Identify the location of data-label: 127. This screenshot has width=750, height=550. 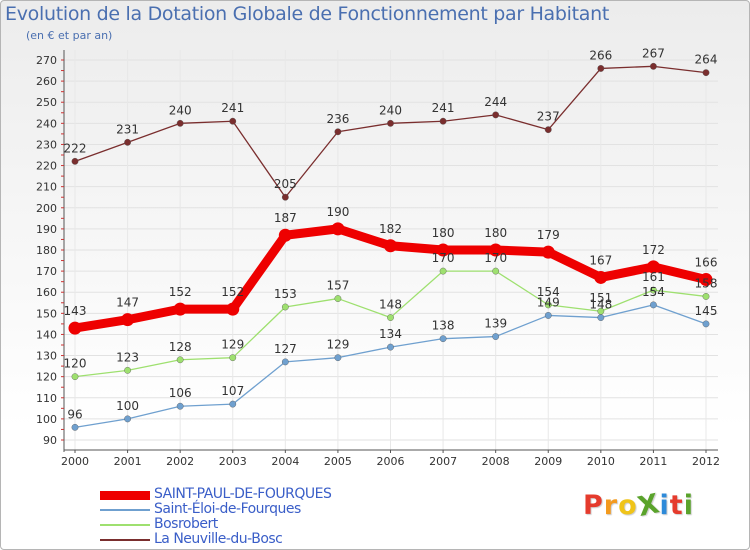
(285, 349).